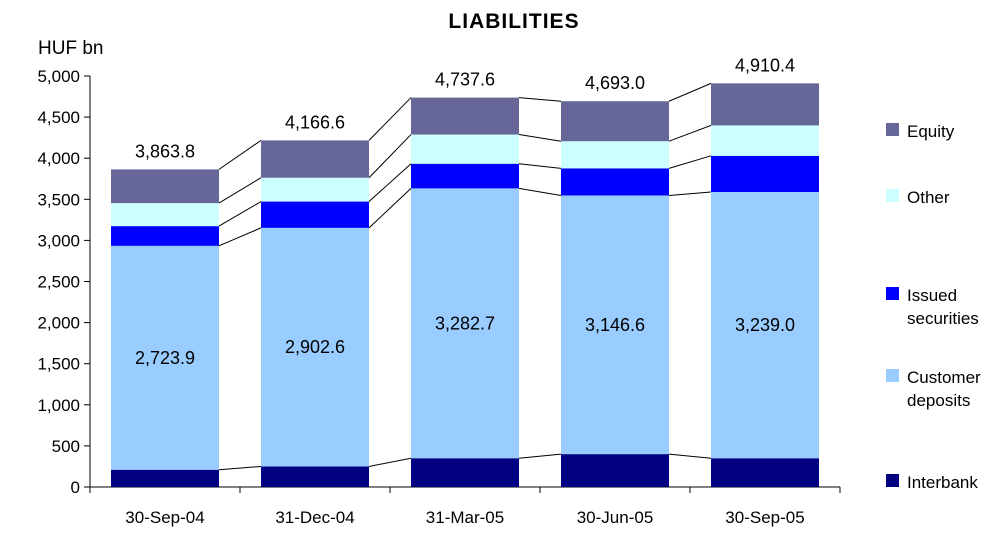 The image size is (1007, 536). I want to click on legend-label: Customer, so click(944, 377).